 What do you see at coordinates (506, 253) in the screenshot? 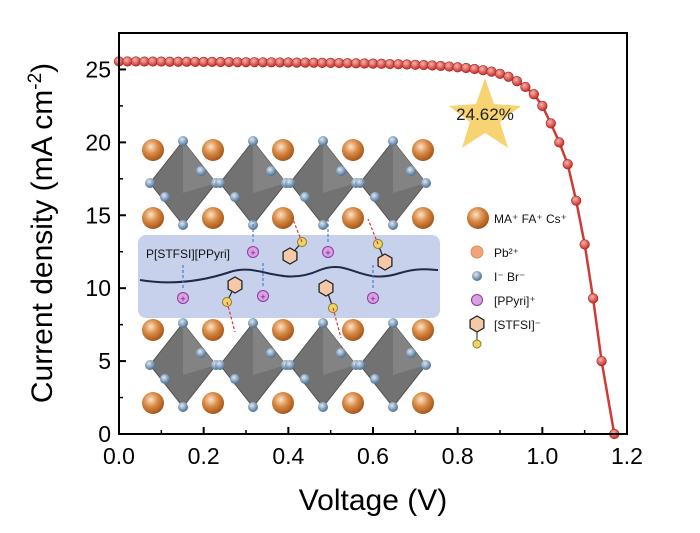
I see `legend-label: Pb²⁺` at bounding box center [506, 253].